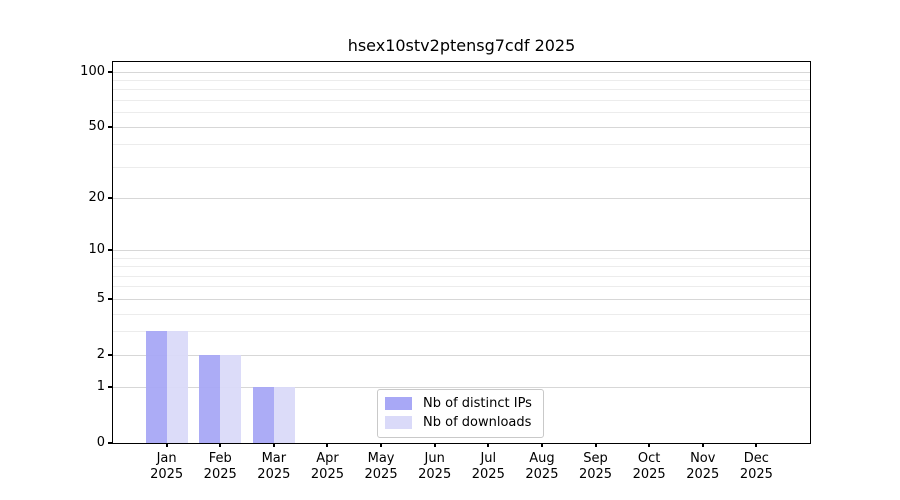 Image resolution: width=900 pixels, height=500 pixels. Describe the element at coordinates (435, 466) in the screenshot. I see `x-tick-label: Jun 2025` at that location.